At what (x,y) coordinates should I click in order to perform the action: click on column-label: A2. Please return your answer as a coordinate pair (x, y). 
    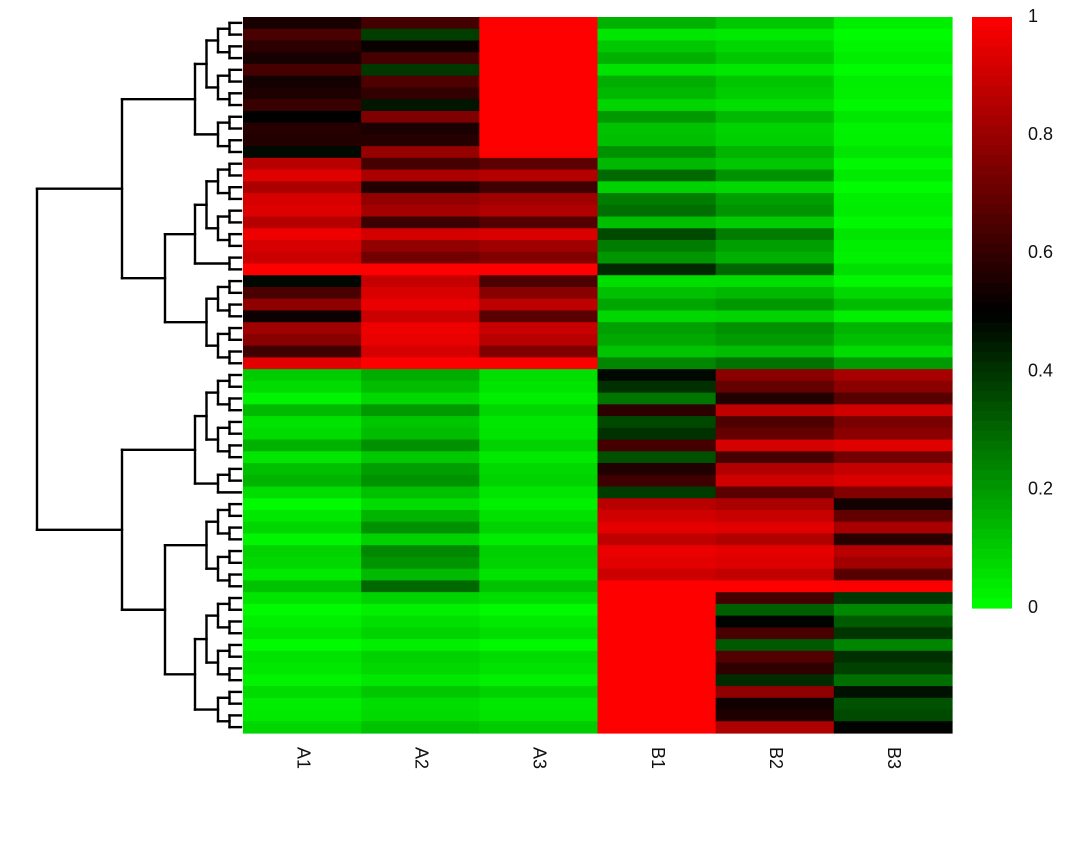
    Looking at the image, I should click on (422, 758).